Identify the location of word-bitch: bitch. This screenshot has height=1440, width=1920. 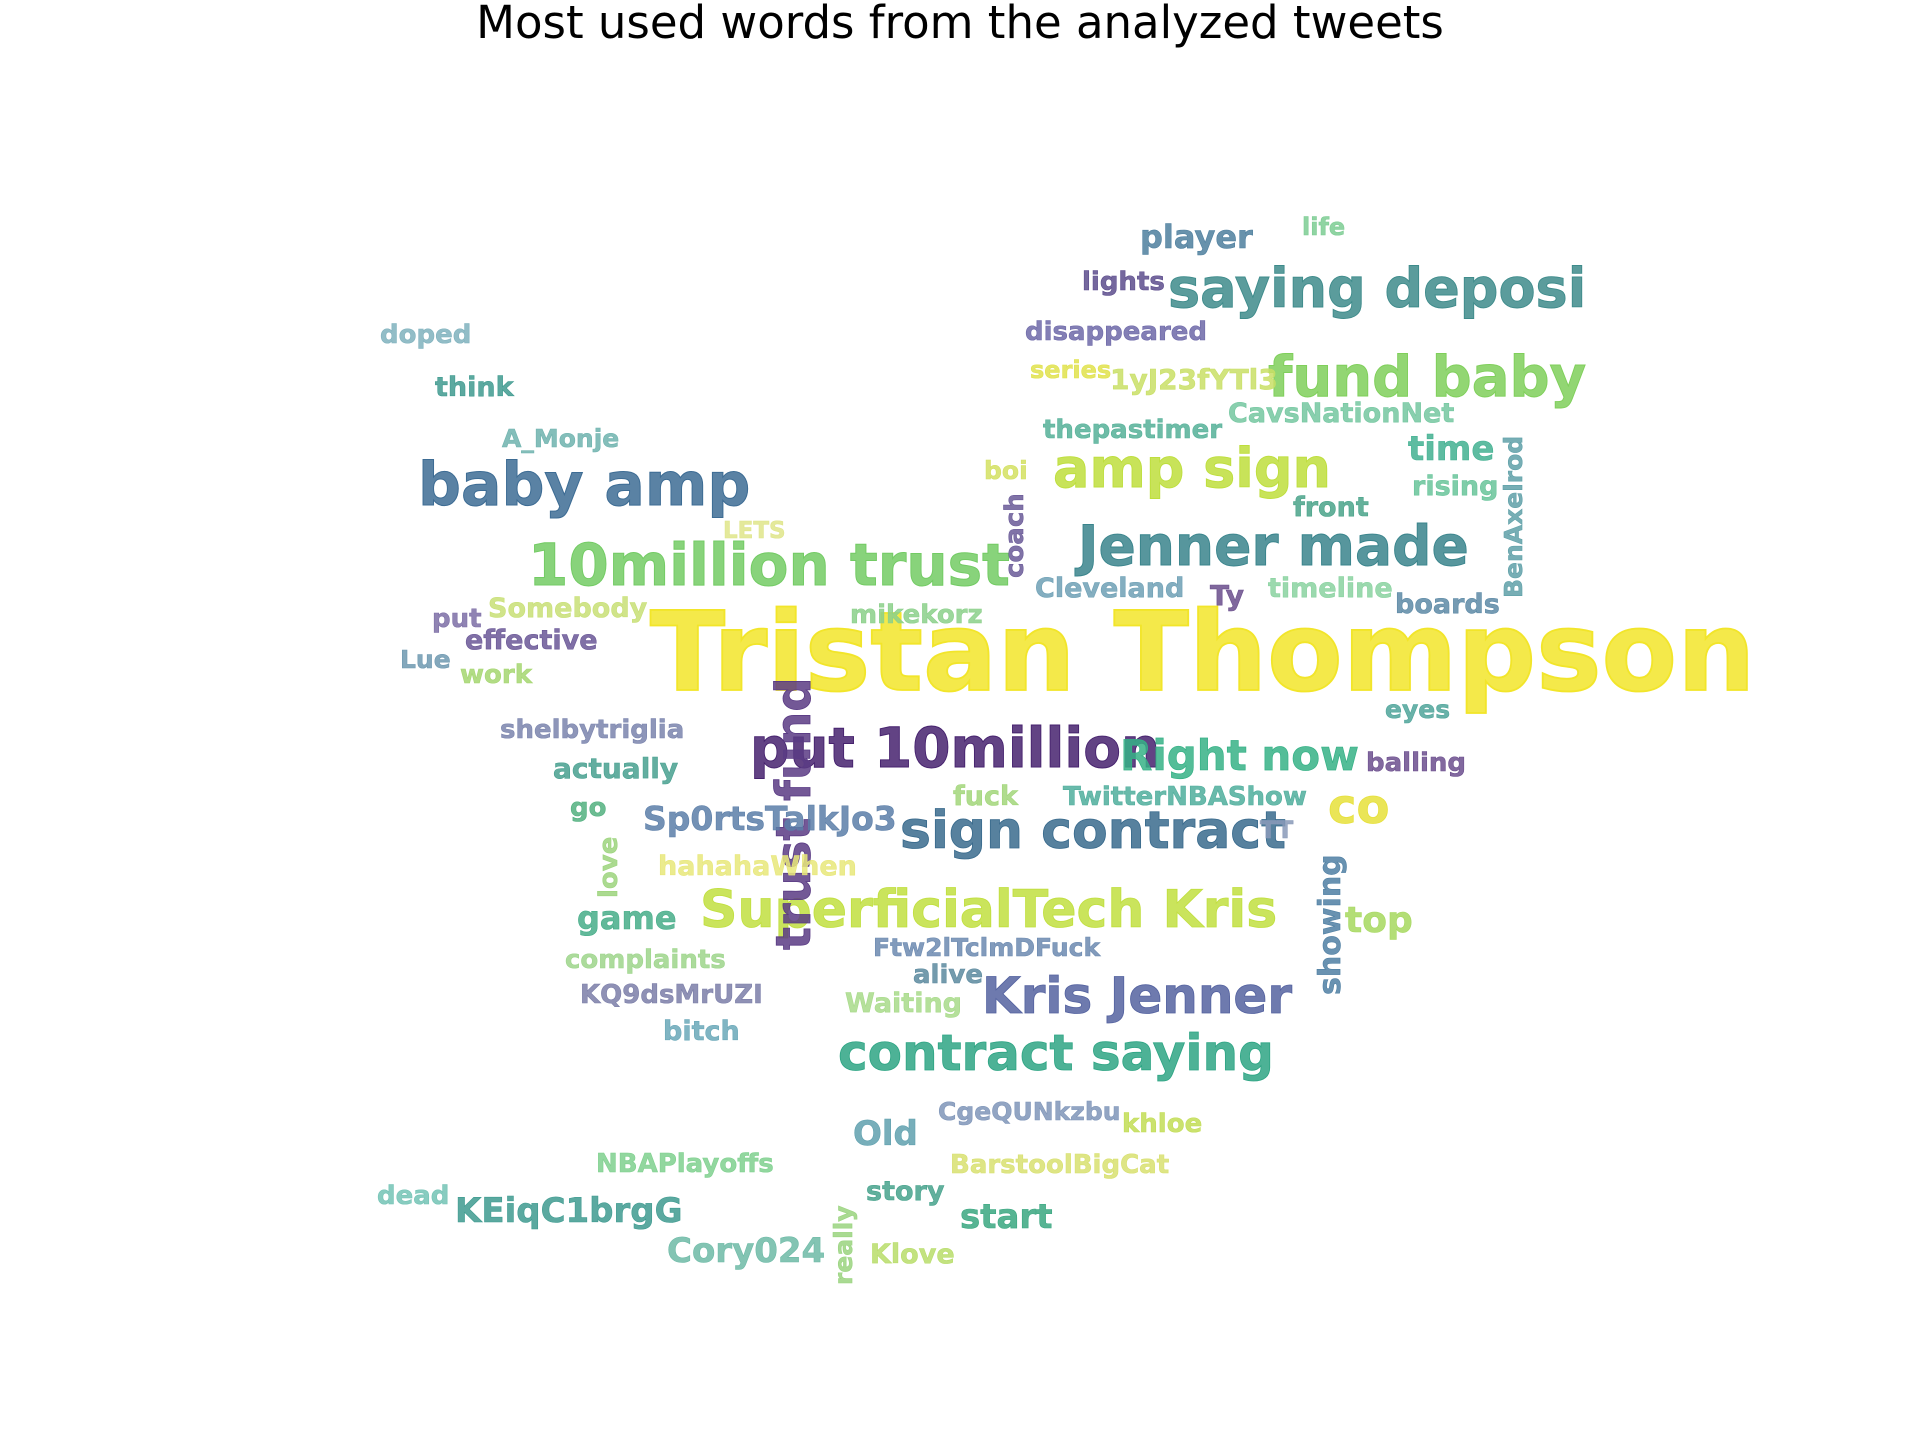
(701, 1031).